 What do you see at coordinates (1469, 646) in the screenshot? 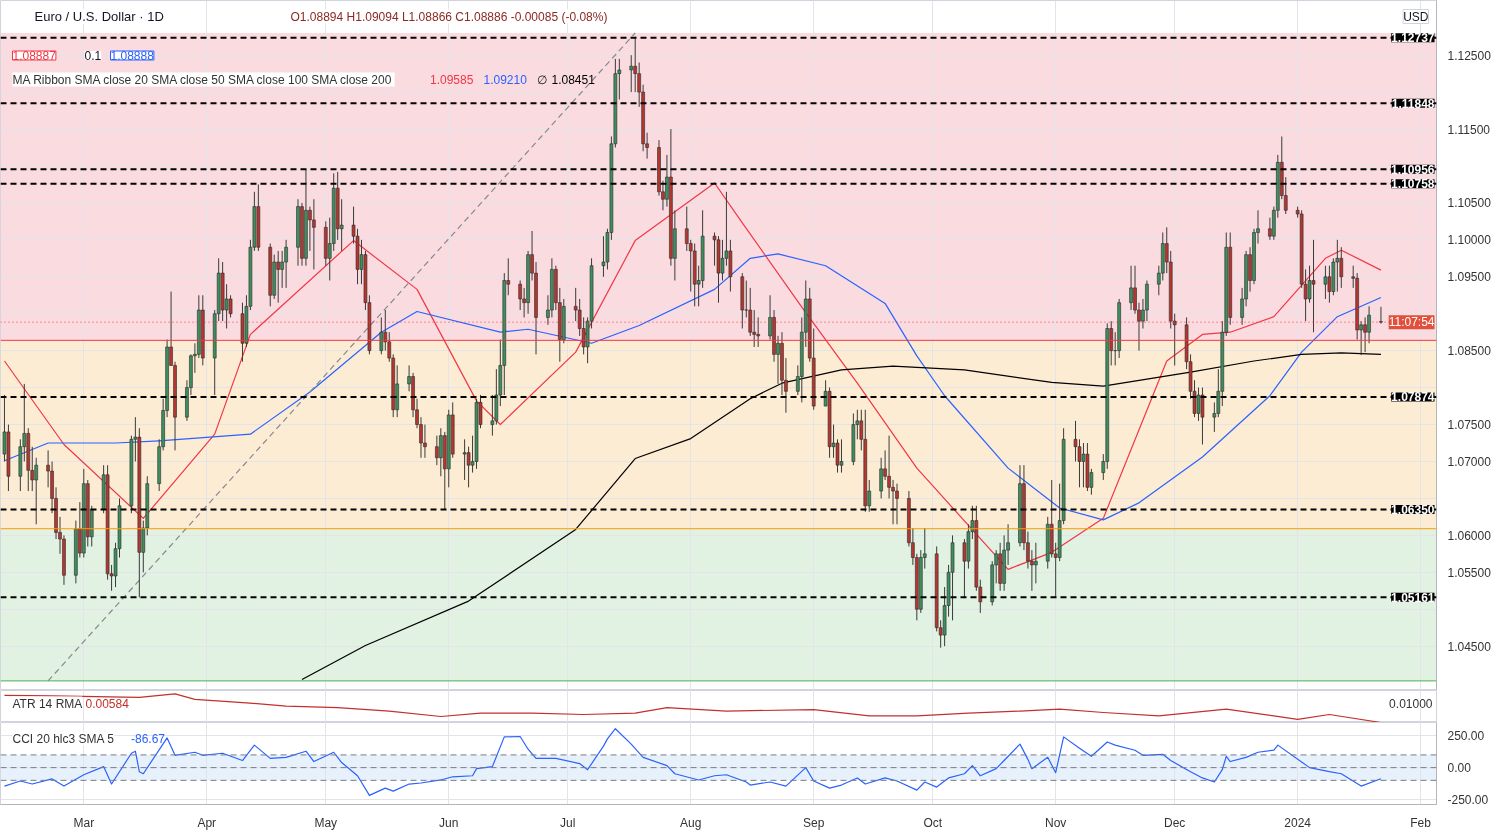
I see `y-tick-label: 1.04500` at bounding box center [1469, 646].